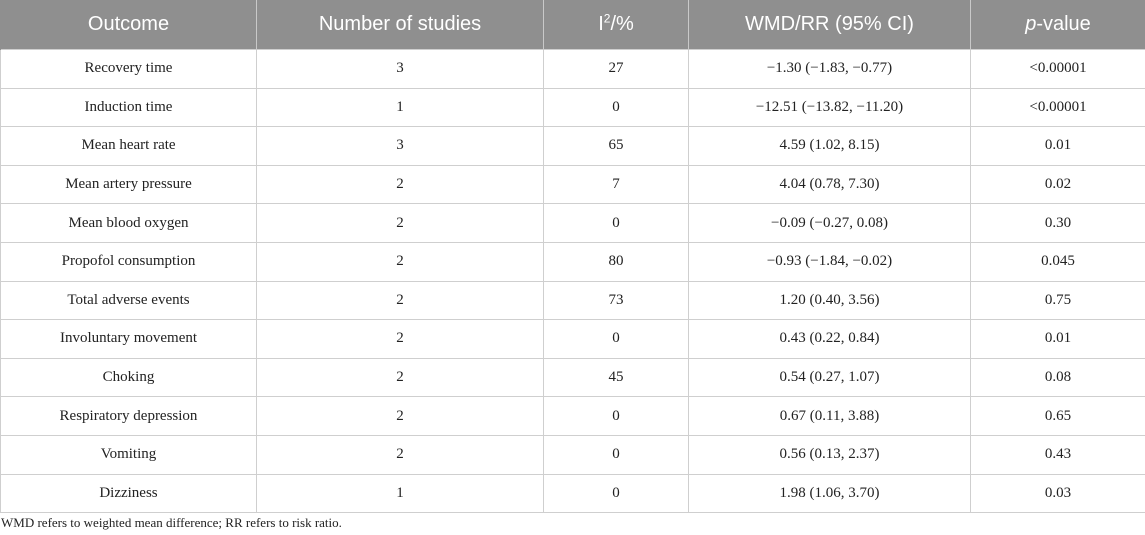 The image size is (1145, 535). I want to click on cell-i-squared: 73, so click(616, 300).